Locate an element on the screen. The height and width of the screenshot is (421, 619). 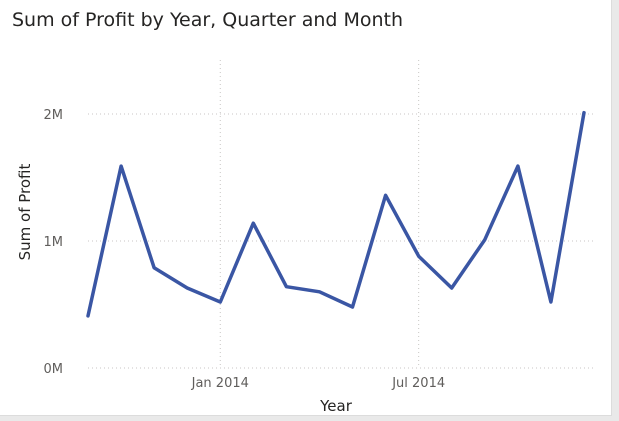
x-tick-label: Jan 2014 is located at coordinates (220, 383).